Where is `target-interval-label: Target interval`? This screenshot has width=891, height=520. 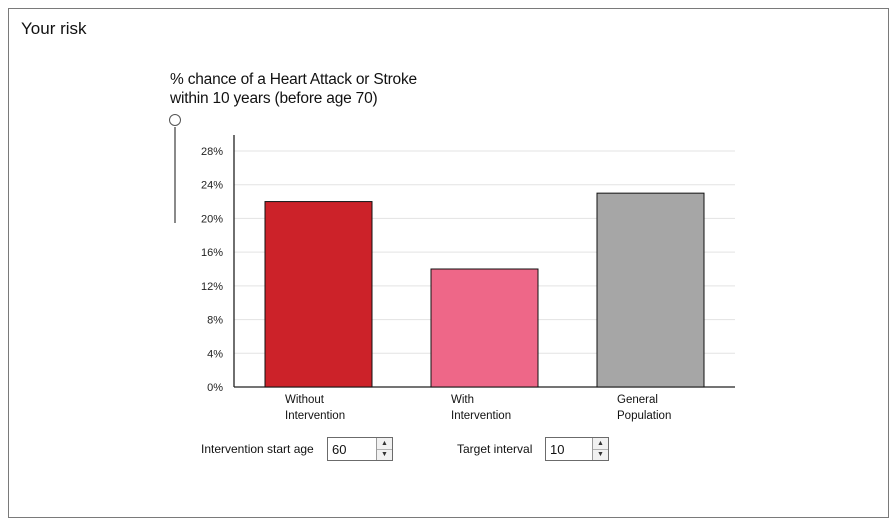 target-interval-label: Target interval is located at coordinates (495, 449).